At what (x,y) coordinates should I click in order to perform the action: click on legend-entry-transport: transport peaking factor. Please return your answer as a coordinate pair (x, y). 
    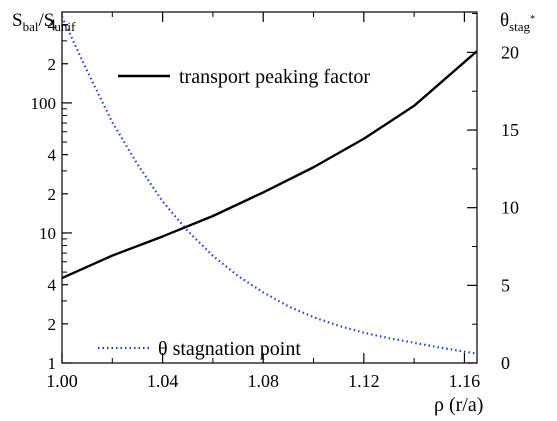
    Looking at the image, I should click on (244, 77).